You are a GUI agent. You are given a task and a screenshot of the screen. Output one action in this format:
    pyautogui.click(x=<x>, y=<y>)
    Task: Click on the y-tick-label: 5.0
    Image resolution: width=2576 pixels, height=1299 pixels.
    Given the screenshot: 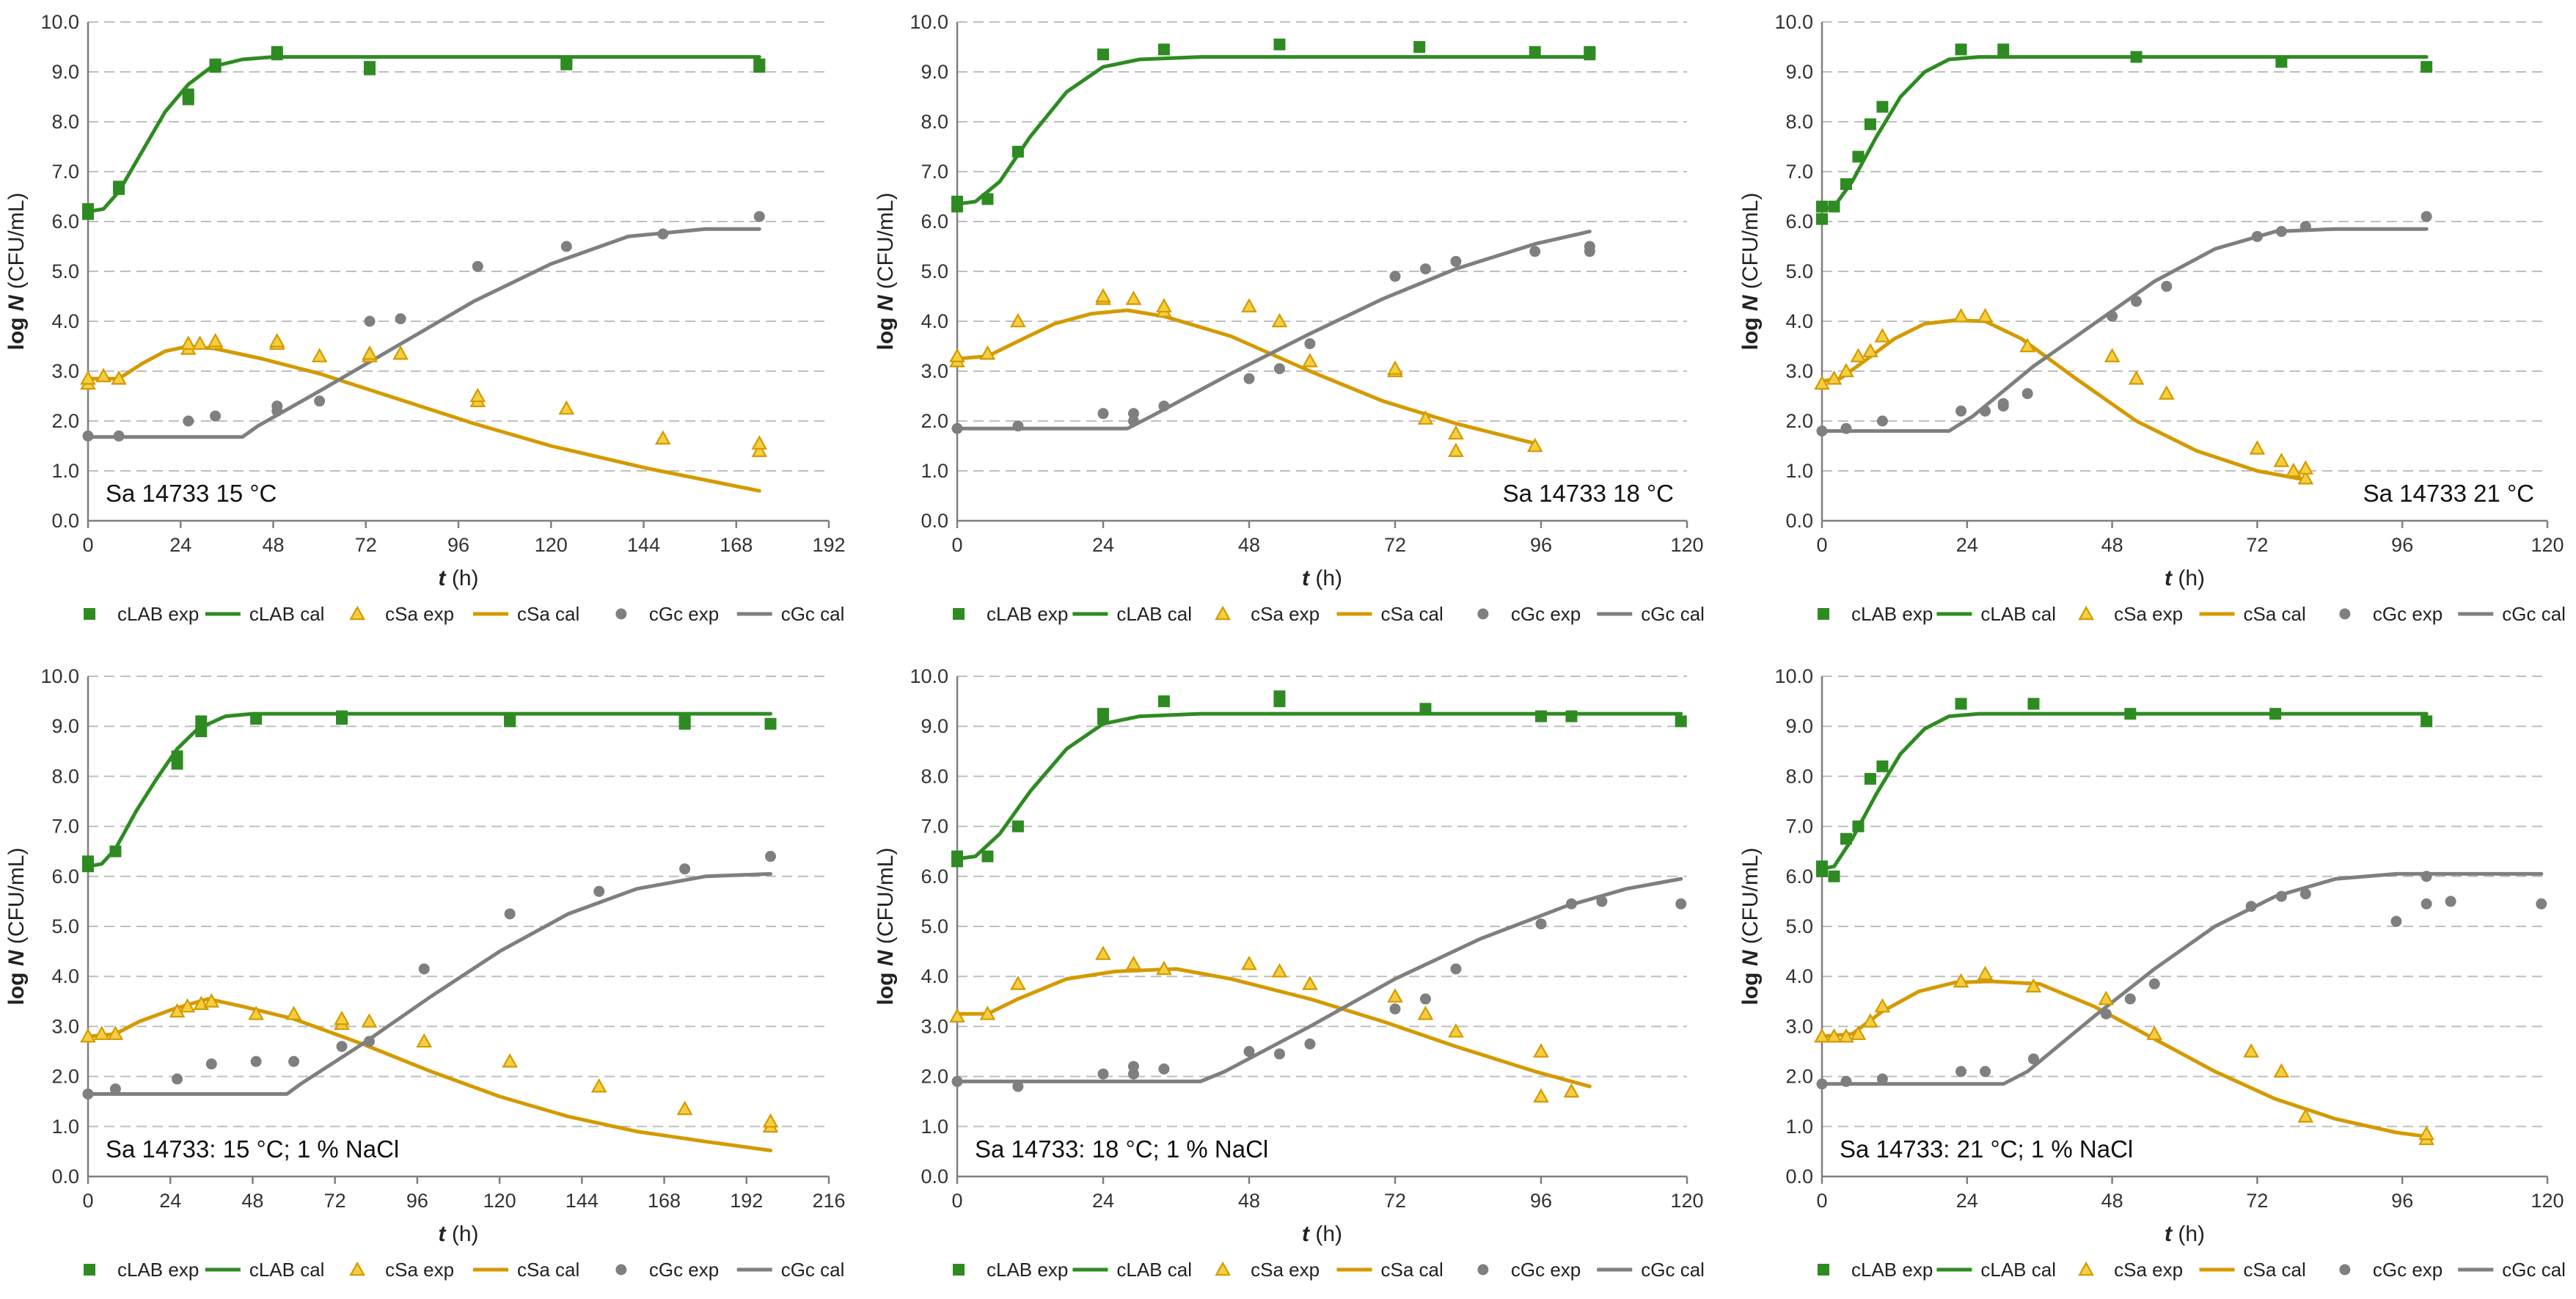 What is the action you would take?
    pyautogui.click(x=935, y=926)
    